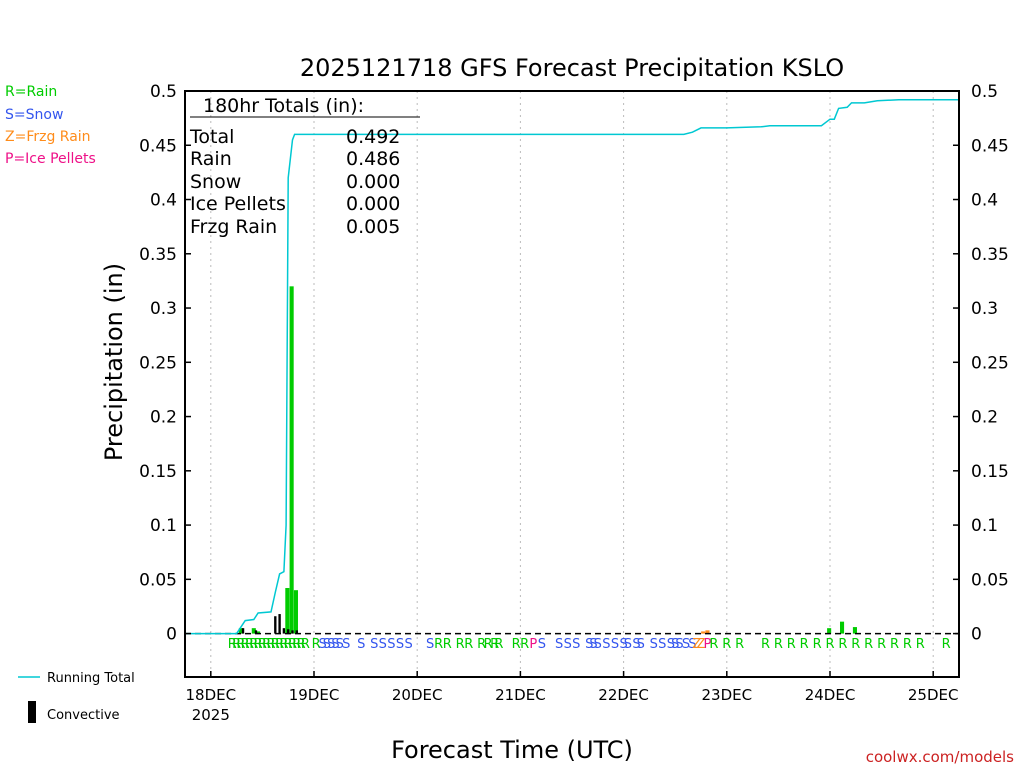  Describe the element at coordinates (158, 472) in the screenshot. I see `y-tick-label-left: 0.15` at that location.